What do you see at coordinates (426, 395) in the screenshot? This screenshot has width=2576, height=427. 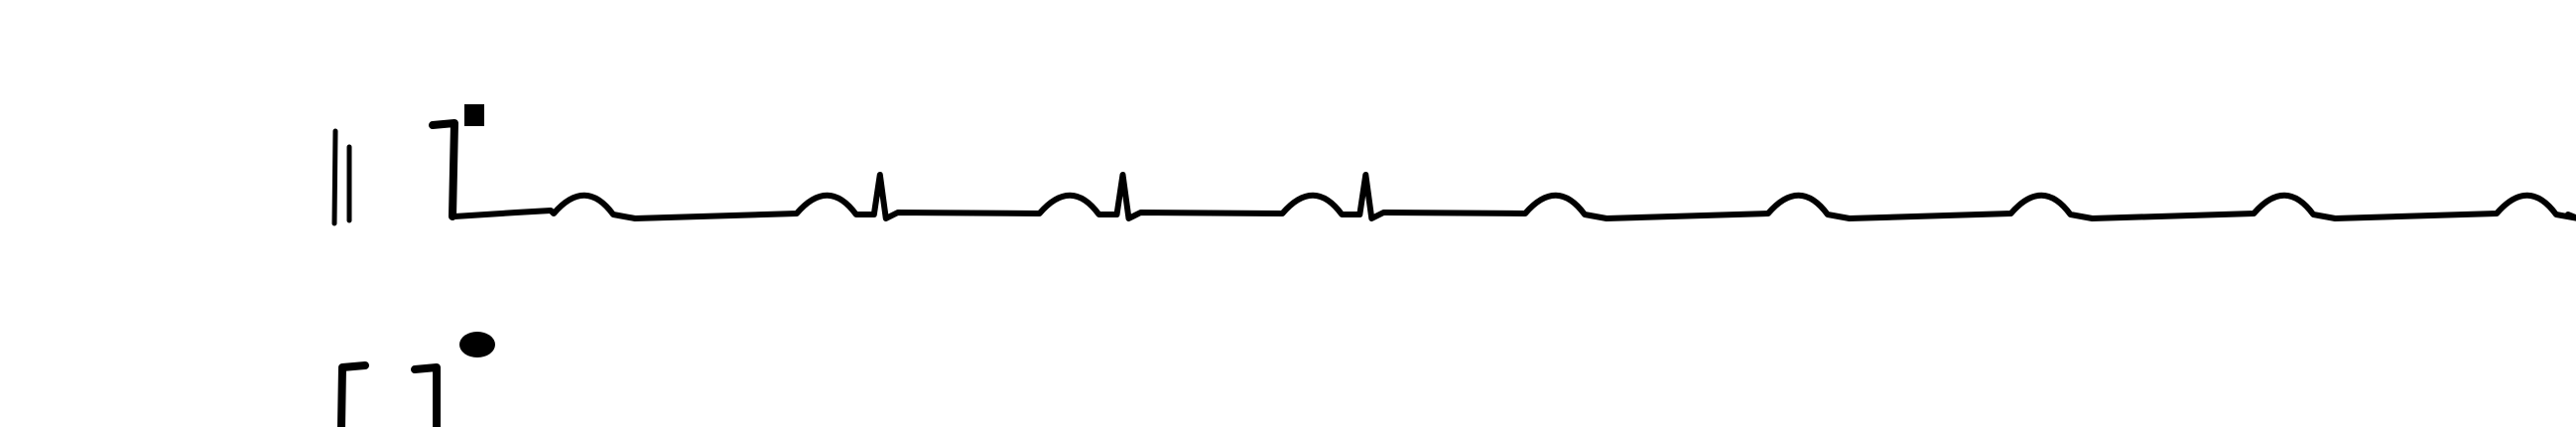 I see `lower-calibration-pulse` at bounding box center [426, 395].